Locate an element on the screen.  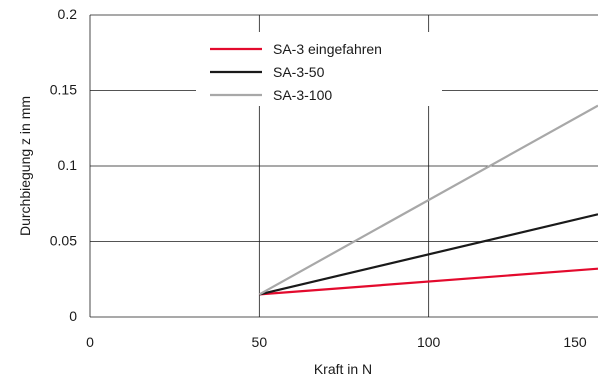
x-tick-label: 0 is located at coordinates (90, 342).